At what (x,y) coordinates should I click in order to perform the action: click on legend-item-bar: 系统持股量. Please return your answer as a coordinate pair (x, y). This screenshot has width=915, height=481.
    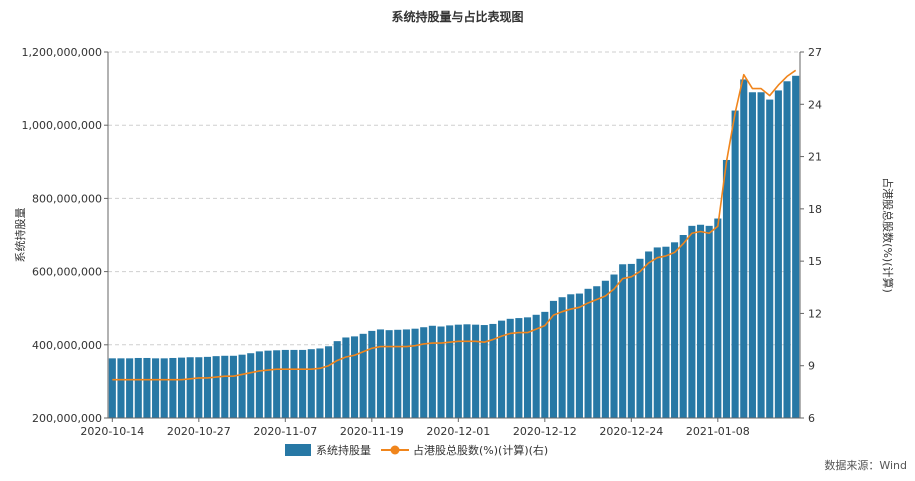
    Looking at the image, I should click on (328, 450).